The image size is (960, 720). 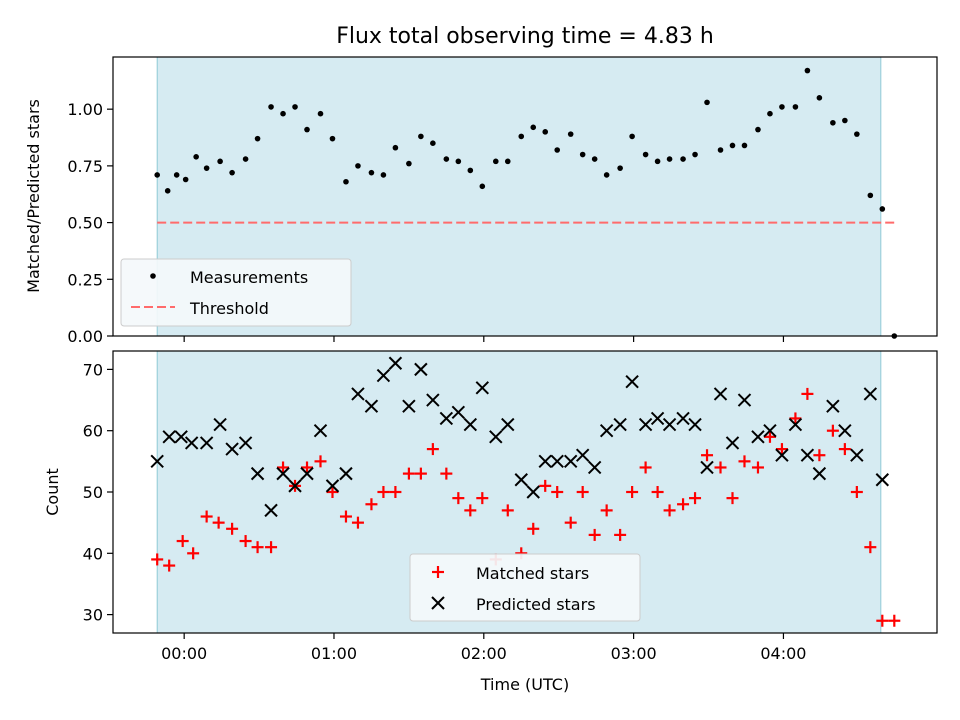 I want to click on top-y-tick-label: 0.75, so click(x=85, y=166).